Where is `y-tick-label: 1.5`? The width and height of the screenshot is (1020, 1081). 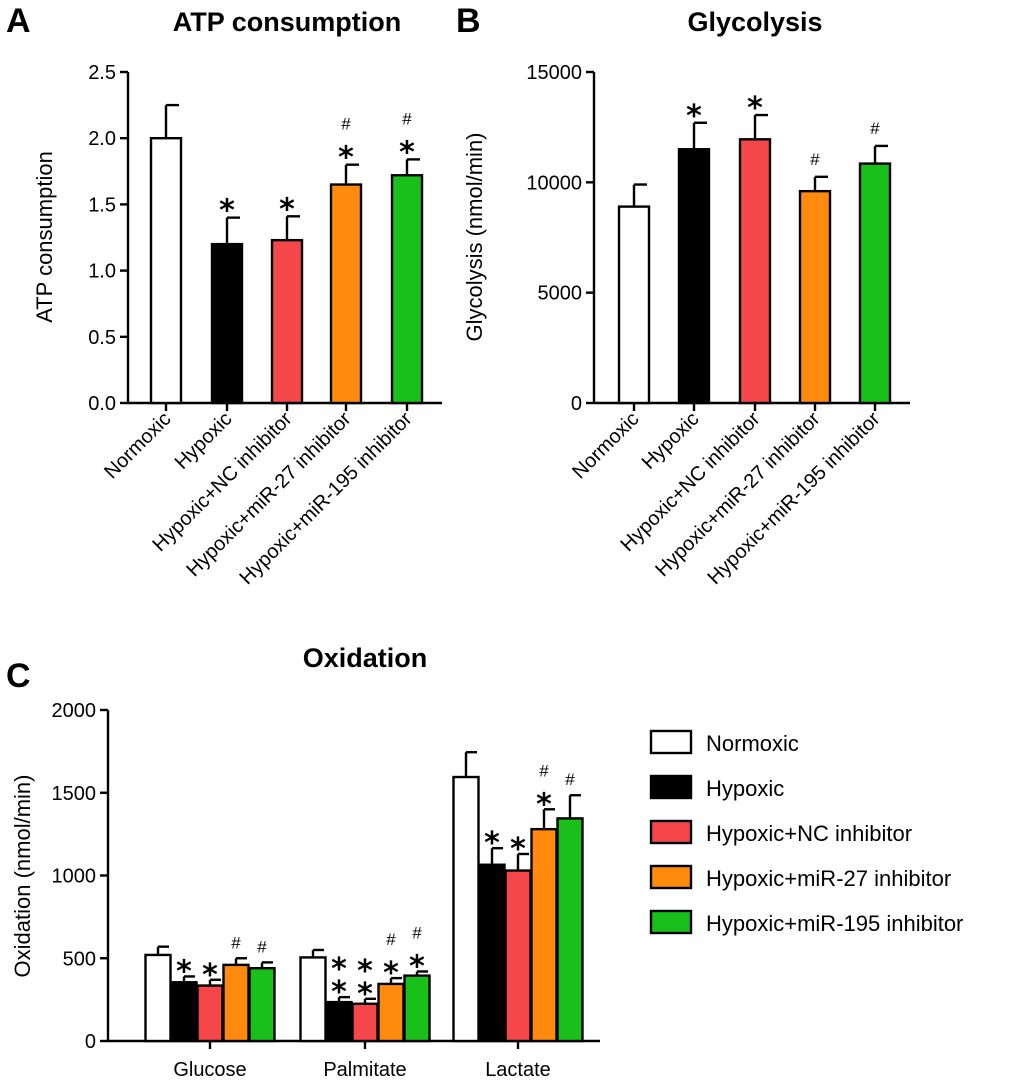
y-tick-label: 1.5 is located at coordinates (102, 205).